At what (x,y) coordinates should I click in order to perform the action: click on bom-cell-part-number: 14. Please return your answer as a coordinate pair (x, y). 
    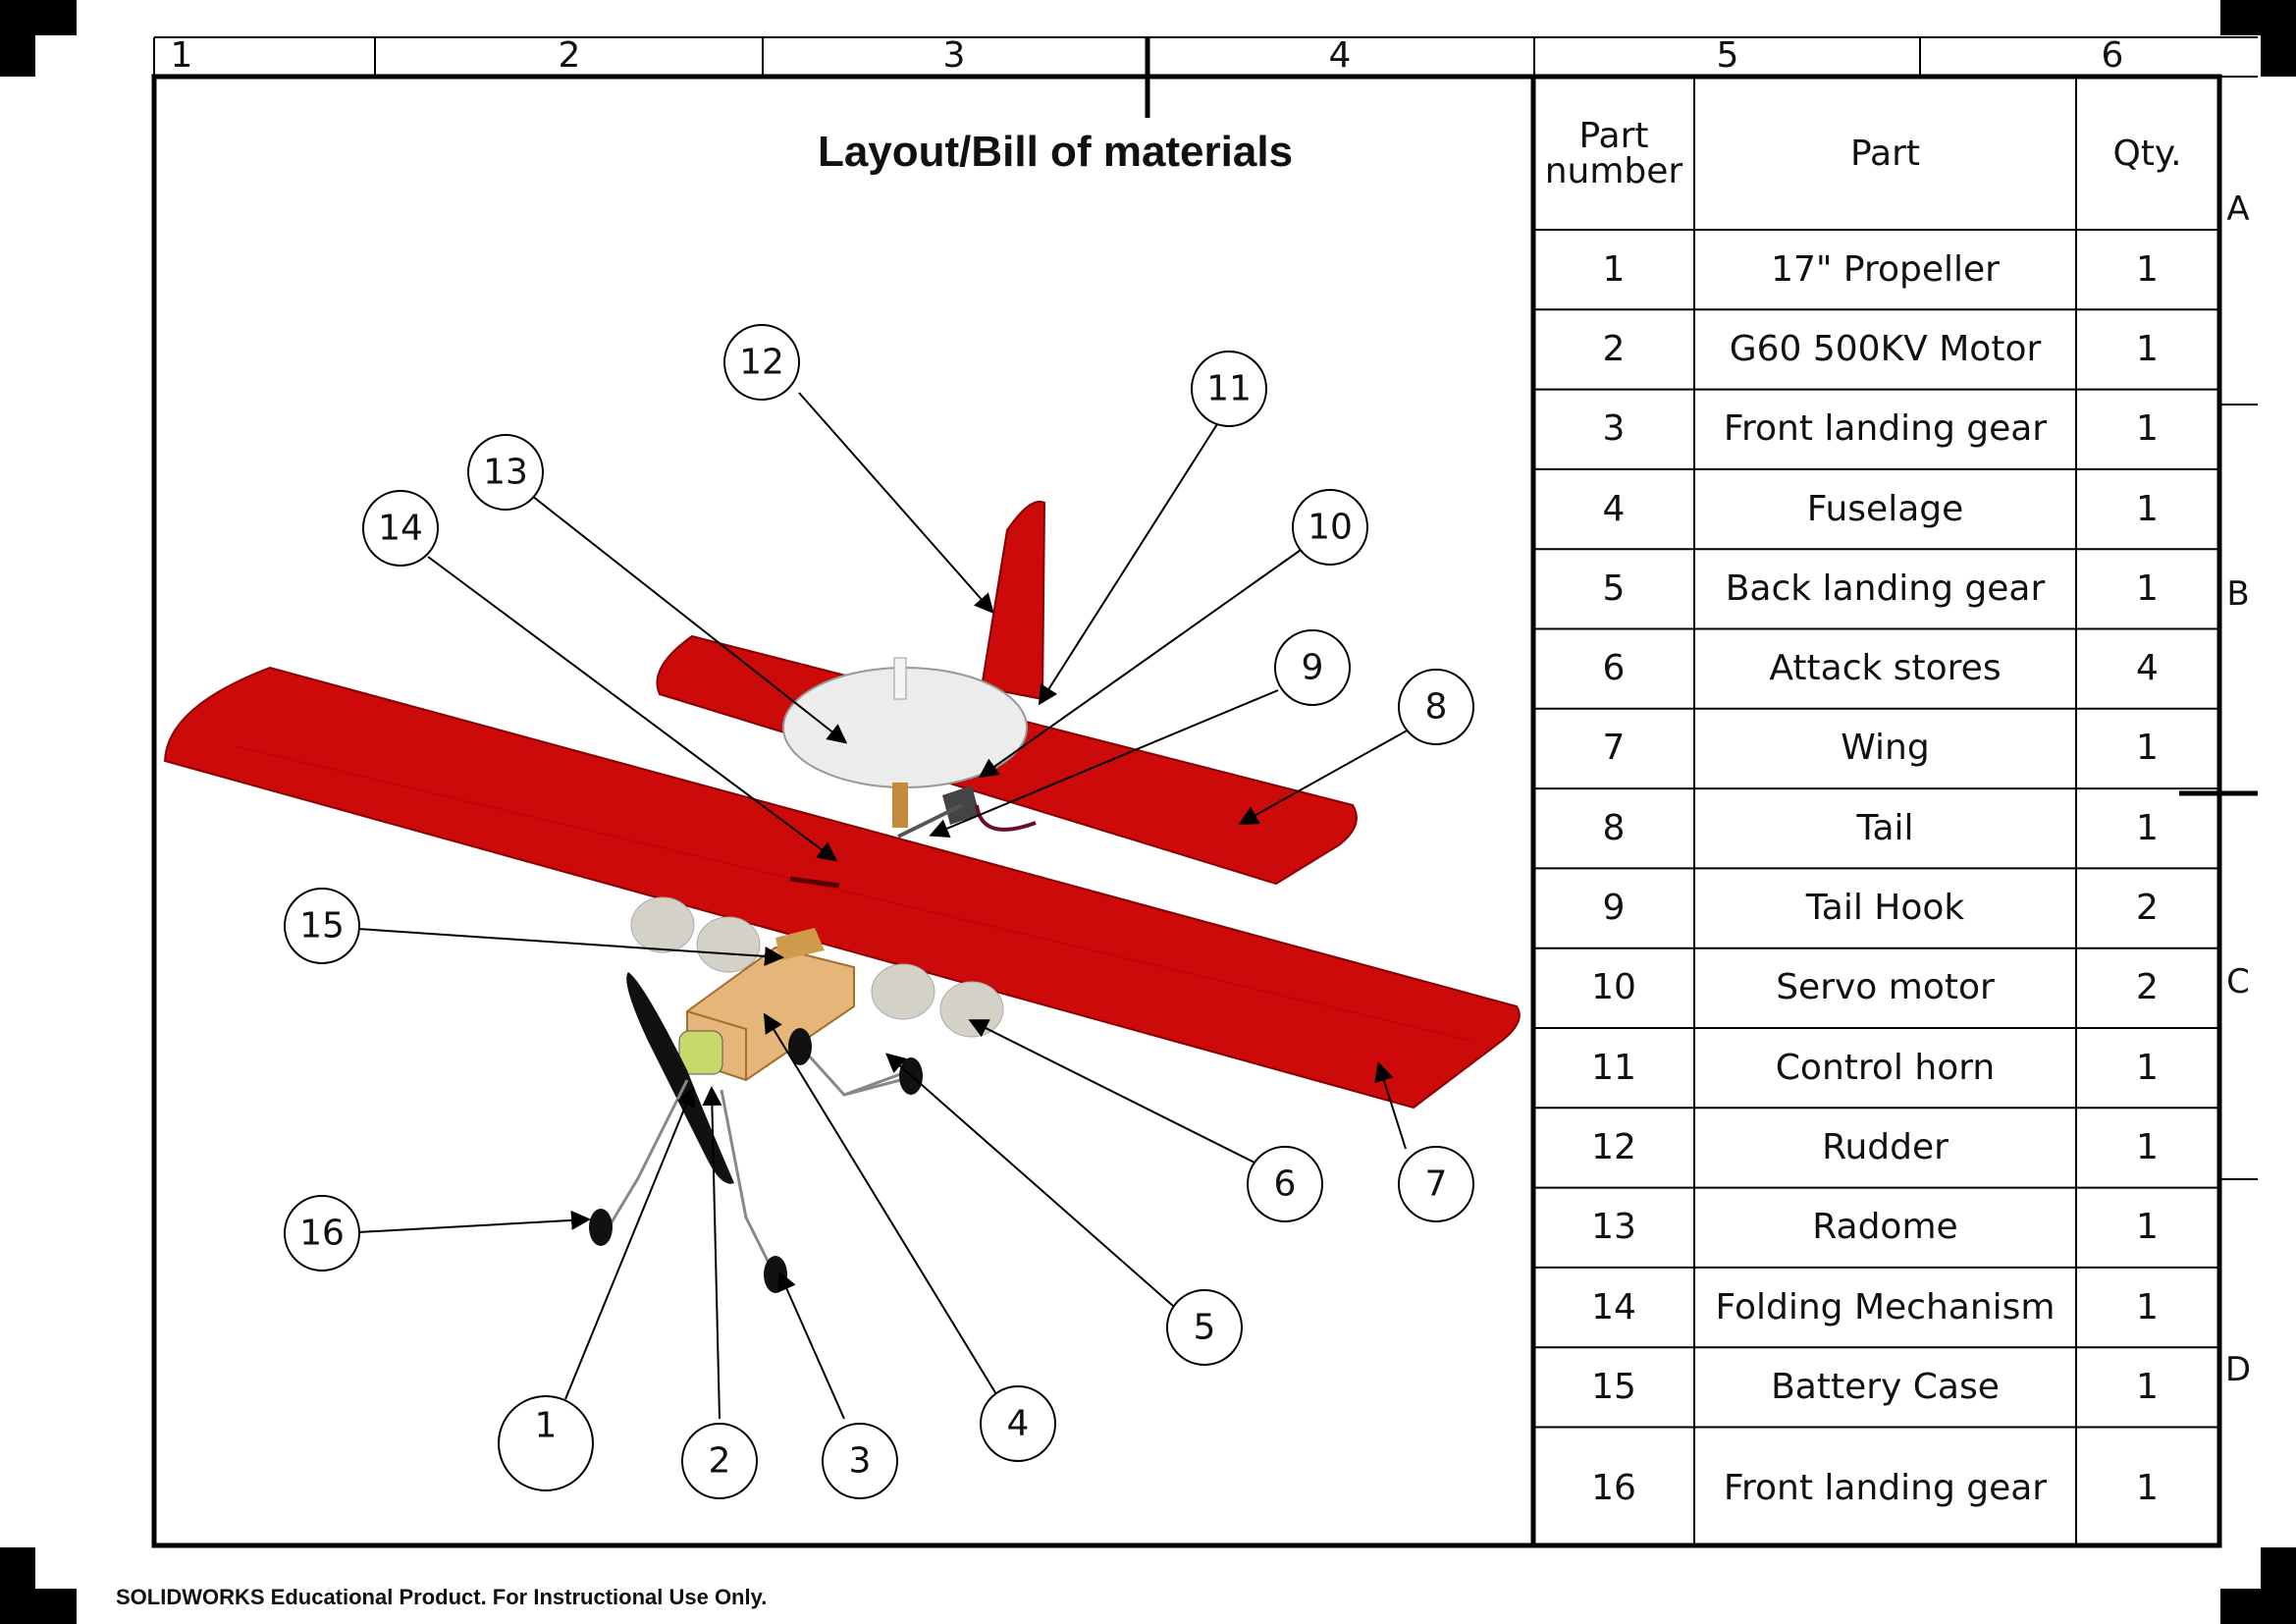
    Looking at the image, I should click on (1613, 1306).